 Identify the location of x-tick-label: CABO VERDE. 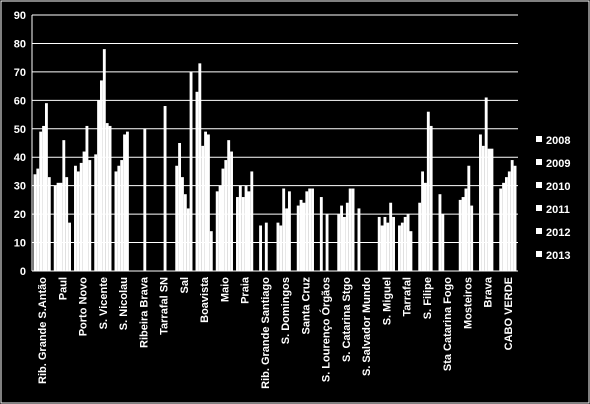
(509, 313).